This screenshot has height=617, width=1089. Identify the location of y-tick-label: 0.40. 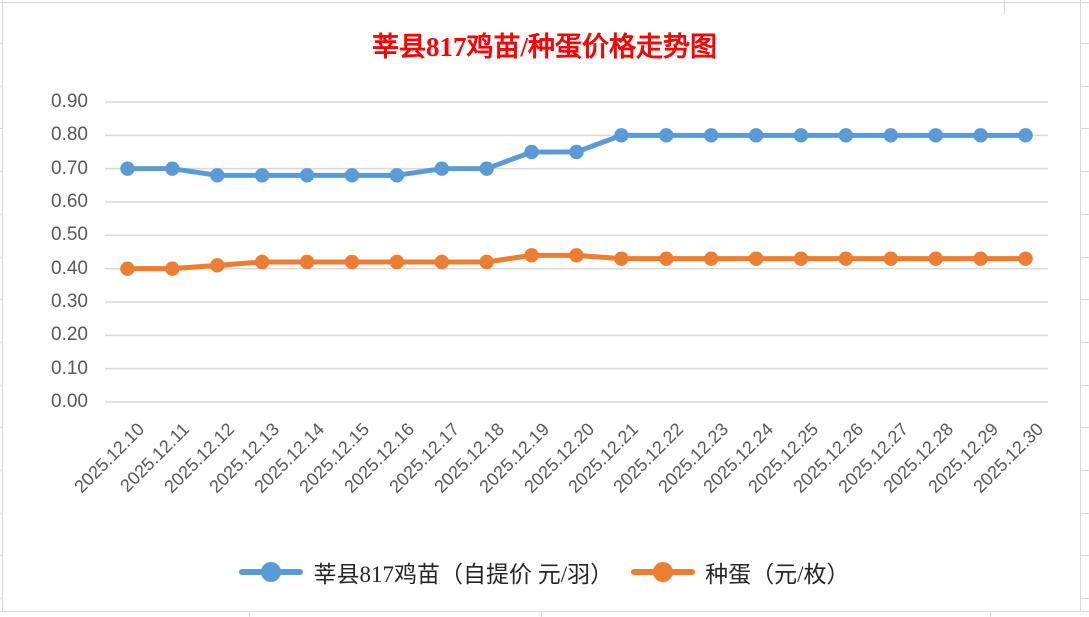
(69, 268).